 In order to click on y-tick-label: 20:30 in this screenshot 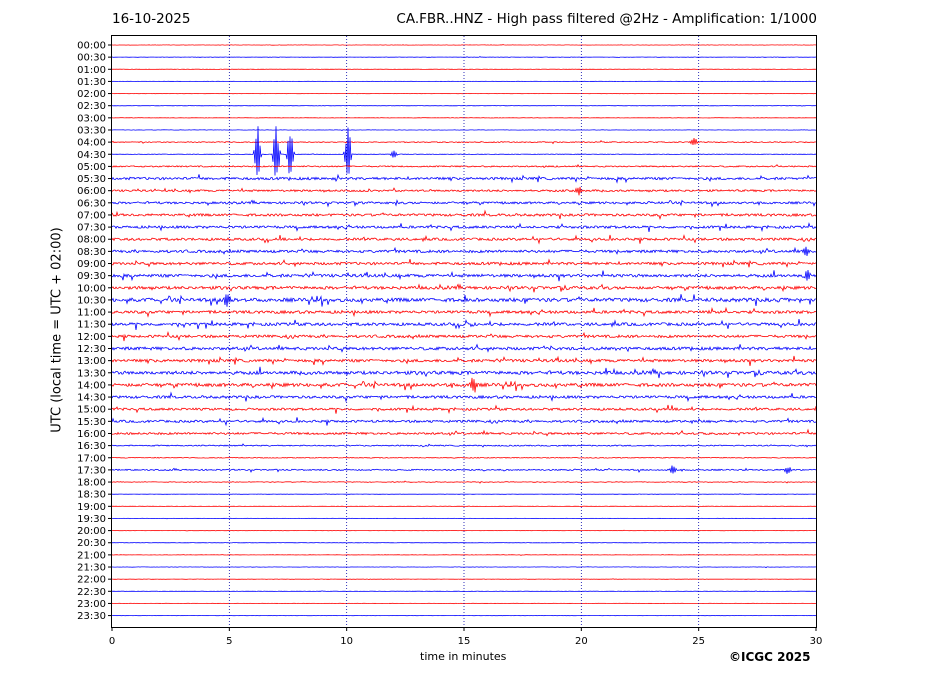, I will do `click(91, 543)`.